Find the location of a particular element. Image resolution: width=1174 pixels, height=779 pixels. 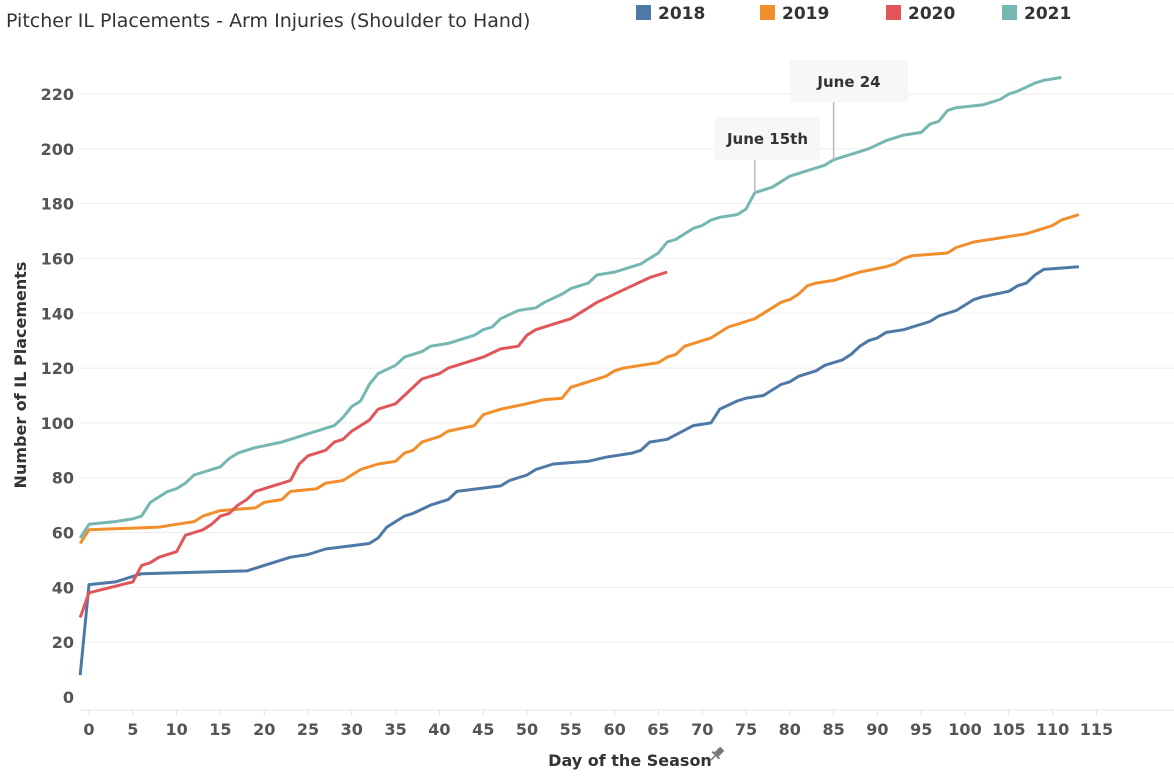

annotation-label: June 15th is located at coordinates (767, 139).